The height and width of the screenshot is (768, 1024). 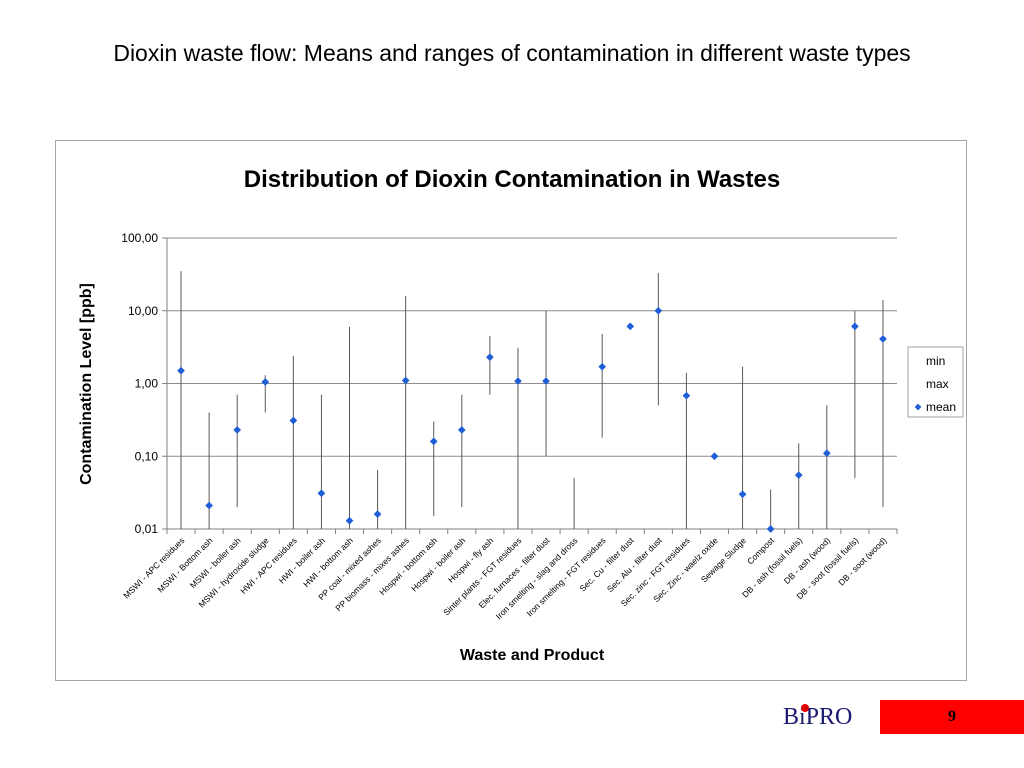 What do you see at coordinates (147, 384) in the screenshot?
I see `y-tick-label: 1,00` at bounding box center [147, 384].